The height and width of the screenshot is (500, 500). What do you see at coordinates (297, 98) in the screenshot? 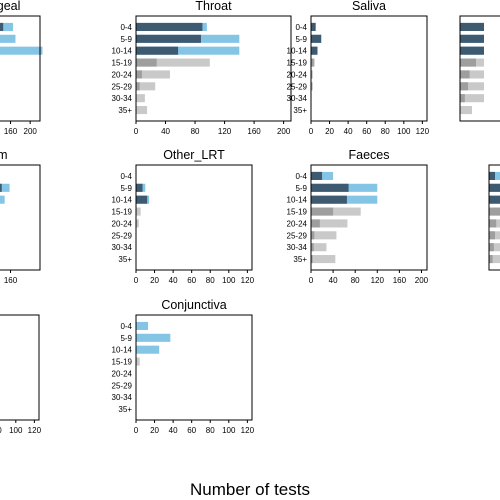
I see `y-tick-label: 30-34` at bounding box center [297, 98].